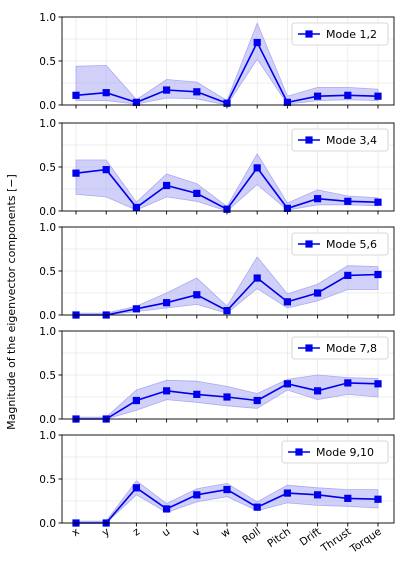 The height and width of the screenshot is (581, 415). I want to click on x-tick-label: Roll, so click(251, 536).